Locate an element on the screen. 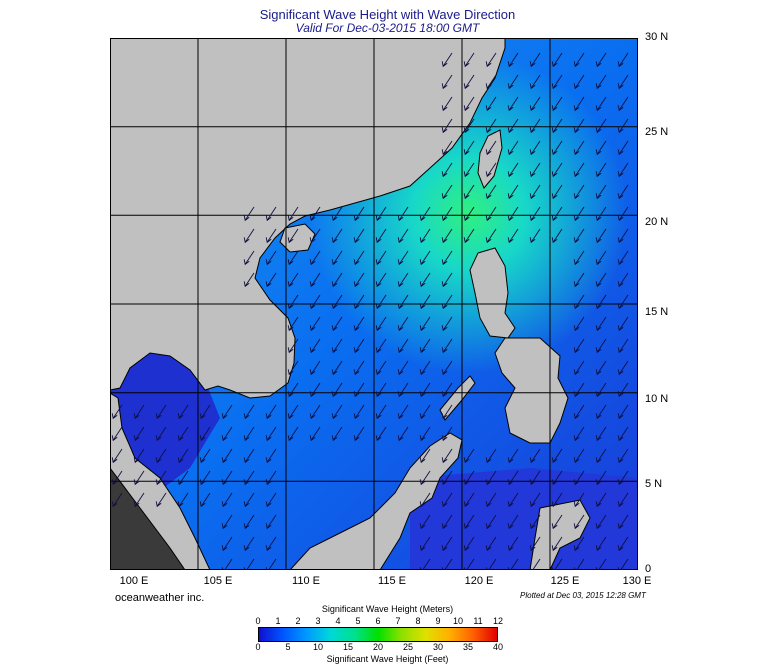 The height and width of the screenshot is (665, 775). lat-label-25n: 25 N is located at coordinates (657, 132).